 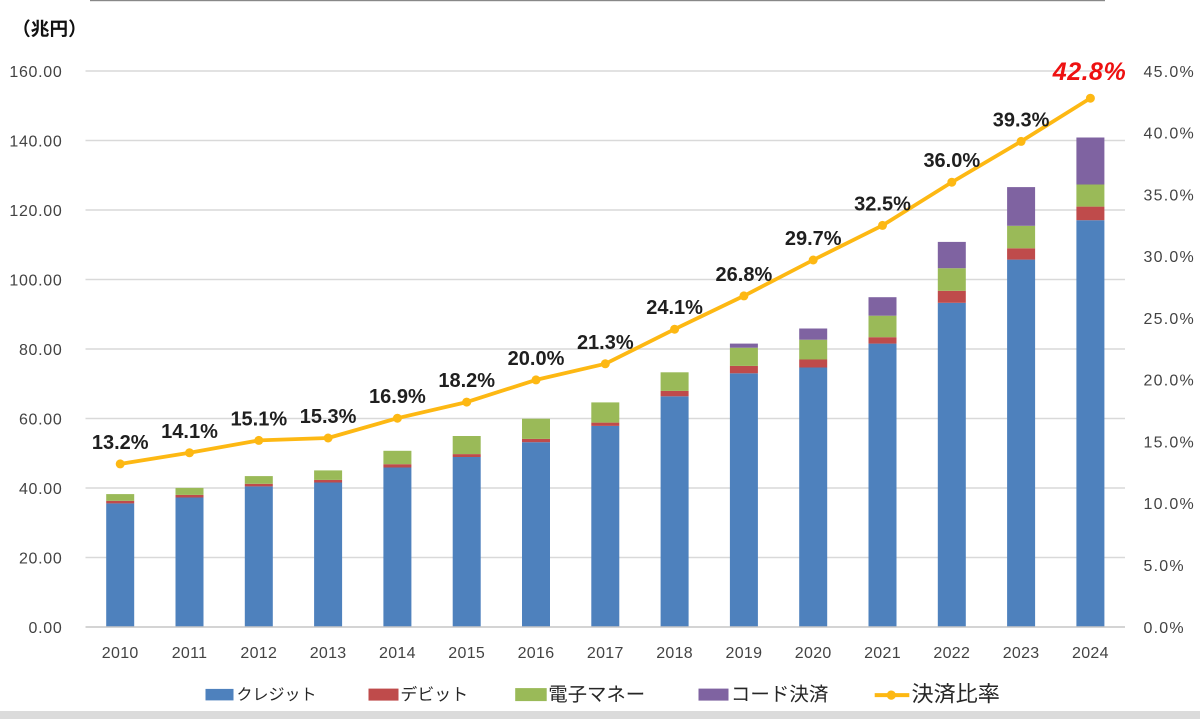 I want to click on svg-text: 15.3%, so click(x=328, y=417).